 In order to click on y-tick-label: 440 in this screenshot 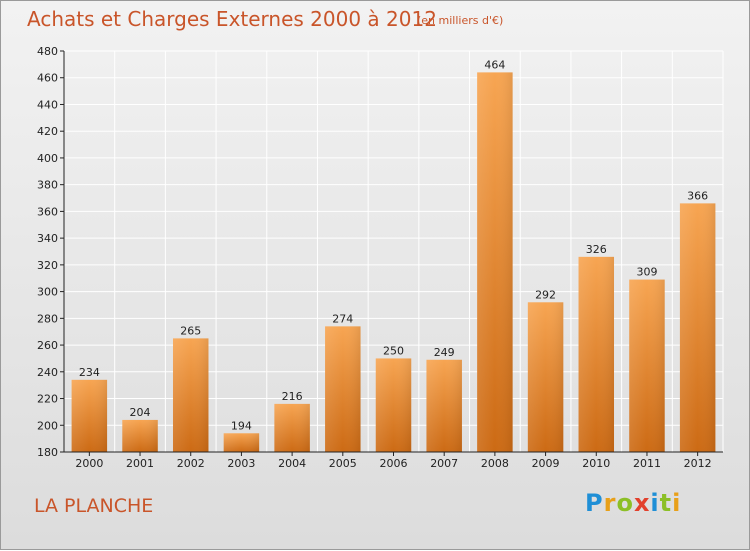, I will do `click(47, 104)`.